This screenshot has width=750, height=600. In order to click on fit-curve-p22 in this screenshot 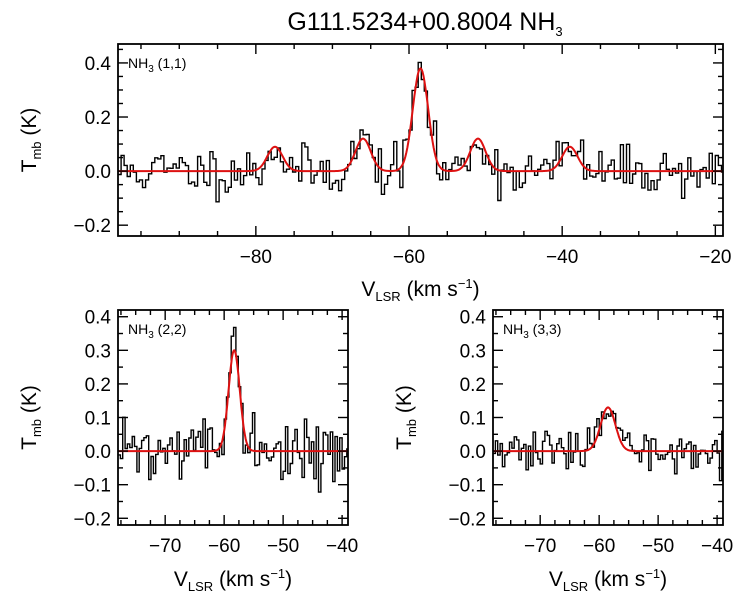, I will do `click(233, 401)`.